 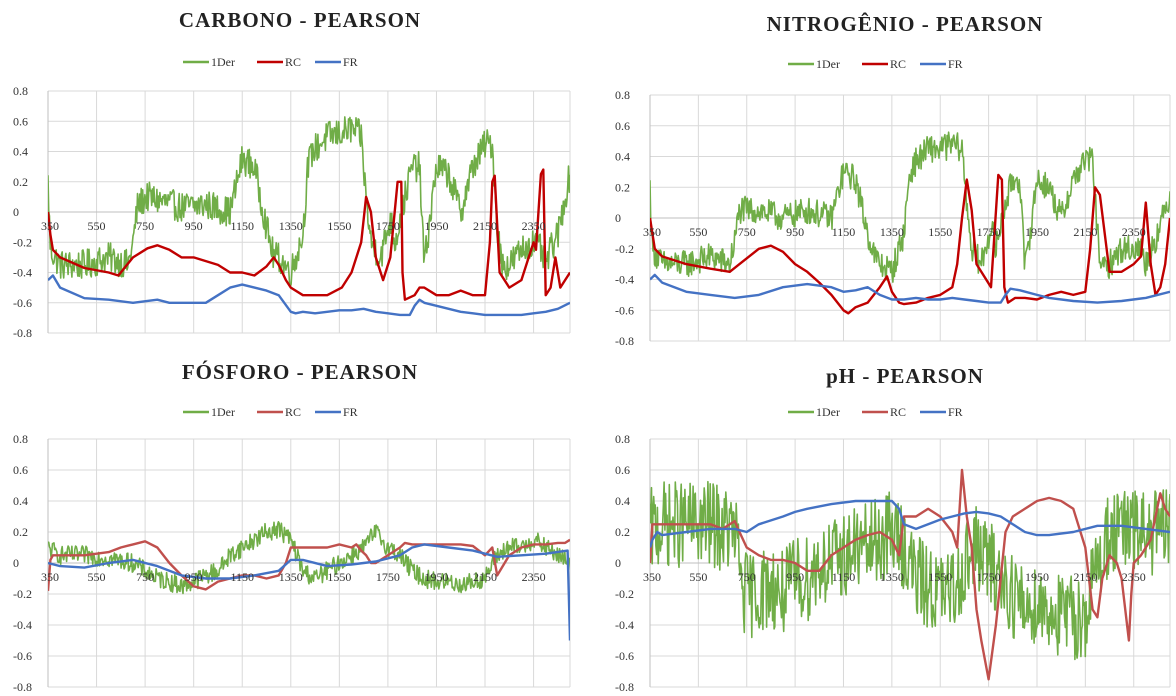 What do you see at coordinates (300, 372) in the screenshot?
I see `chart-title: FÓSFORO - PEARSON` at bounding box center [300, 372].